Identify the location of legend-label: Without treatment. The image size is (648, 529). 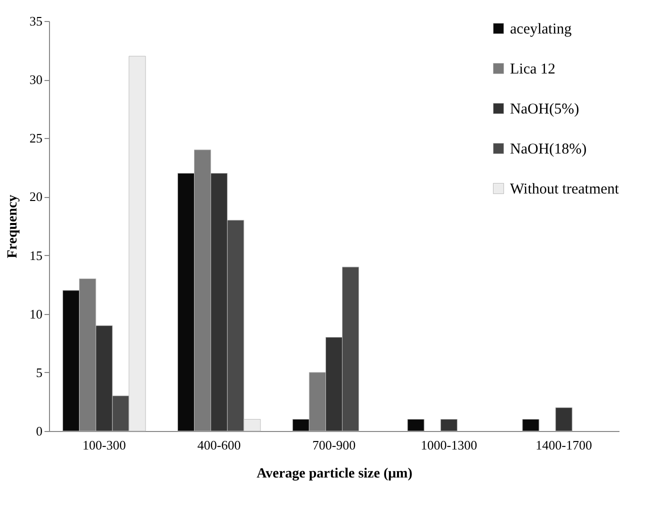
(565, 190).